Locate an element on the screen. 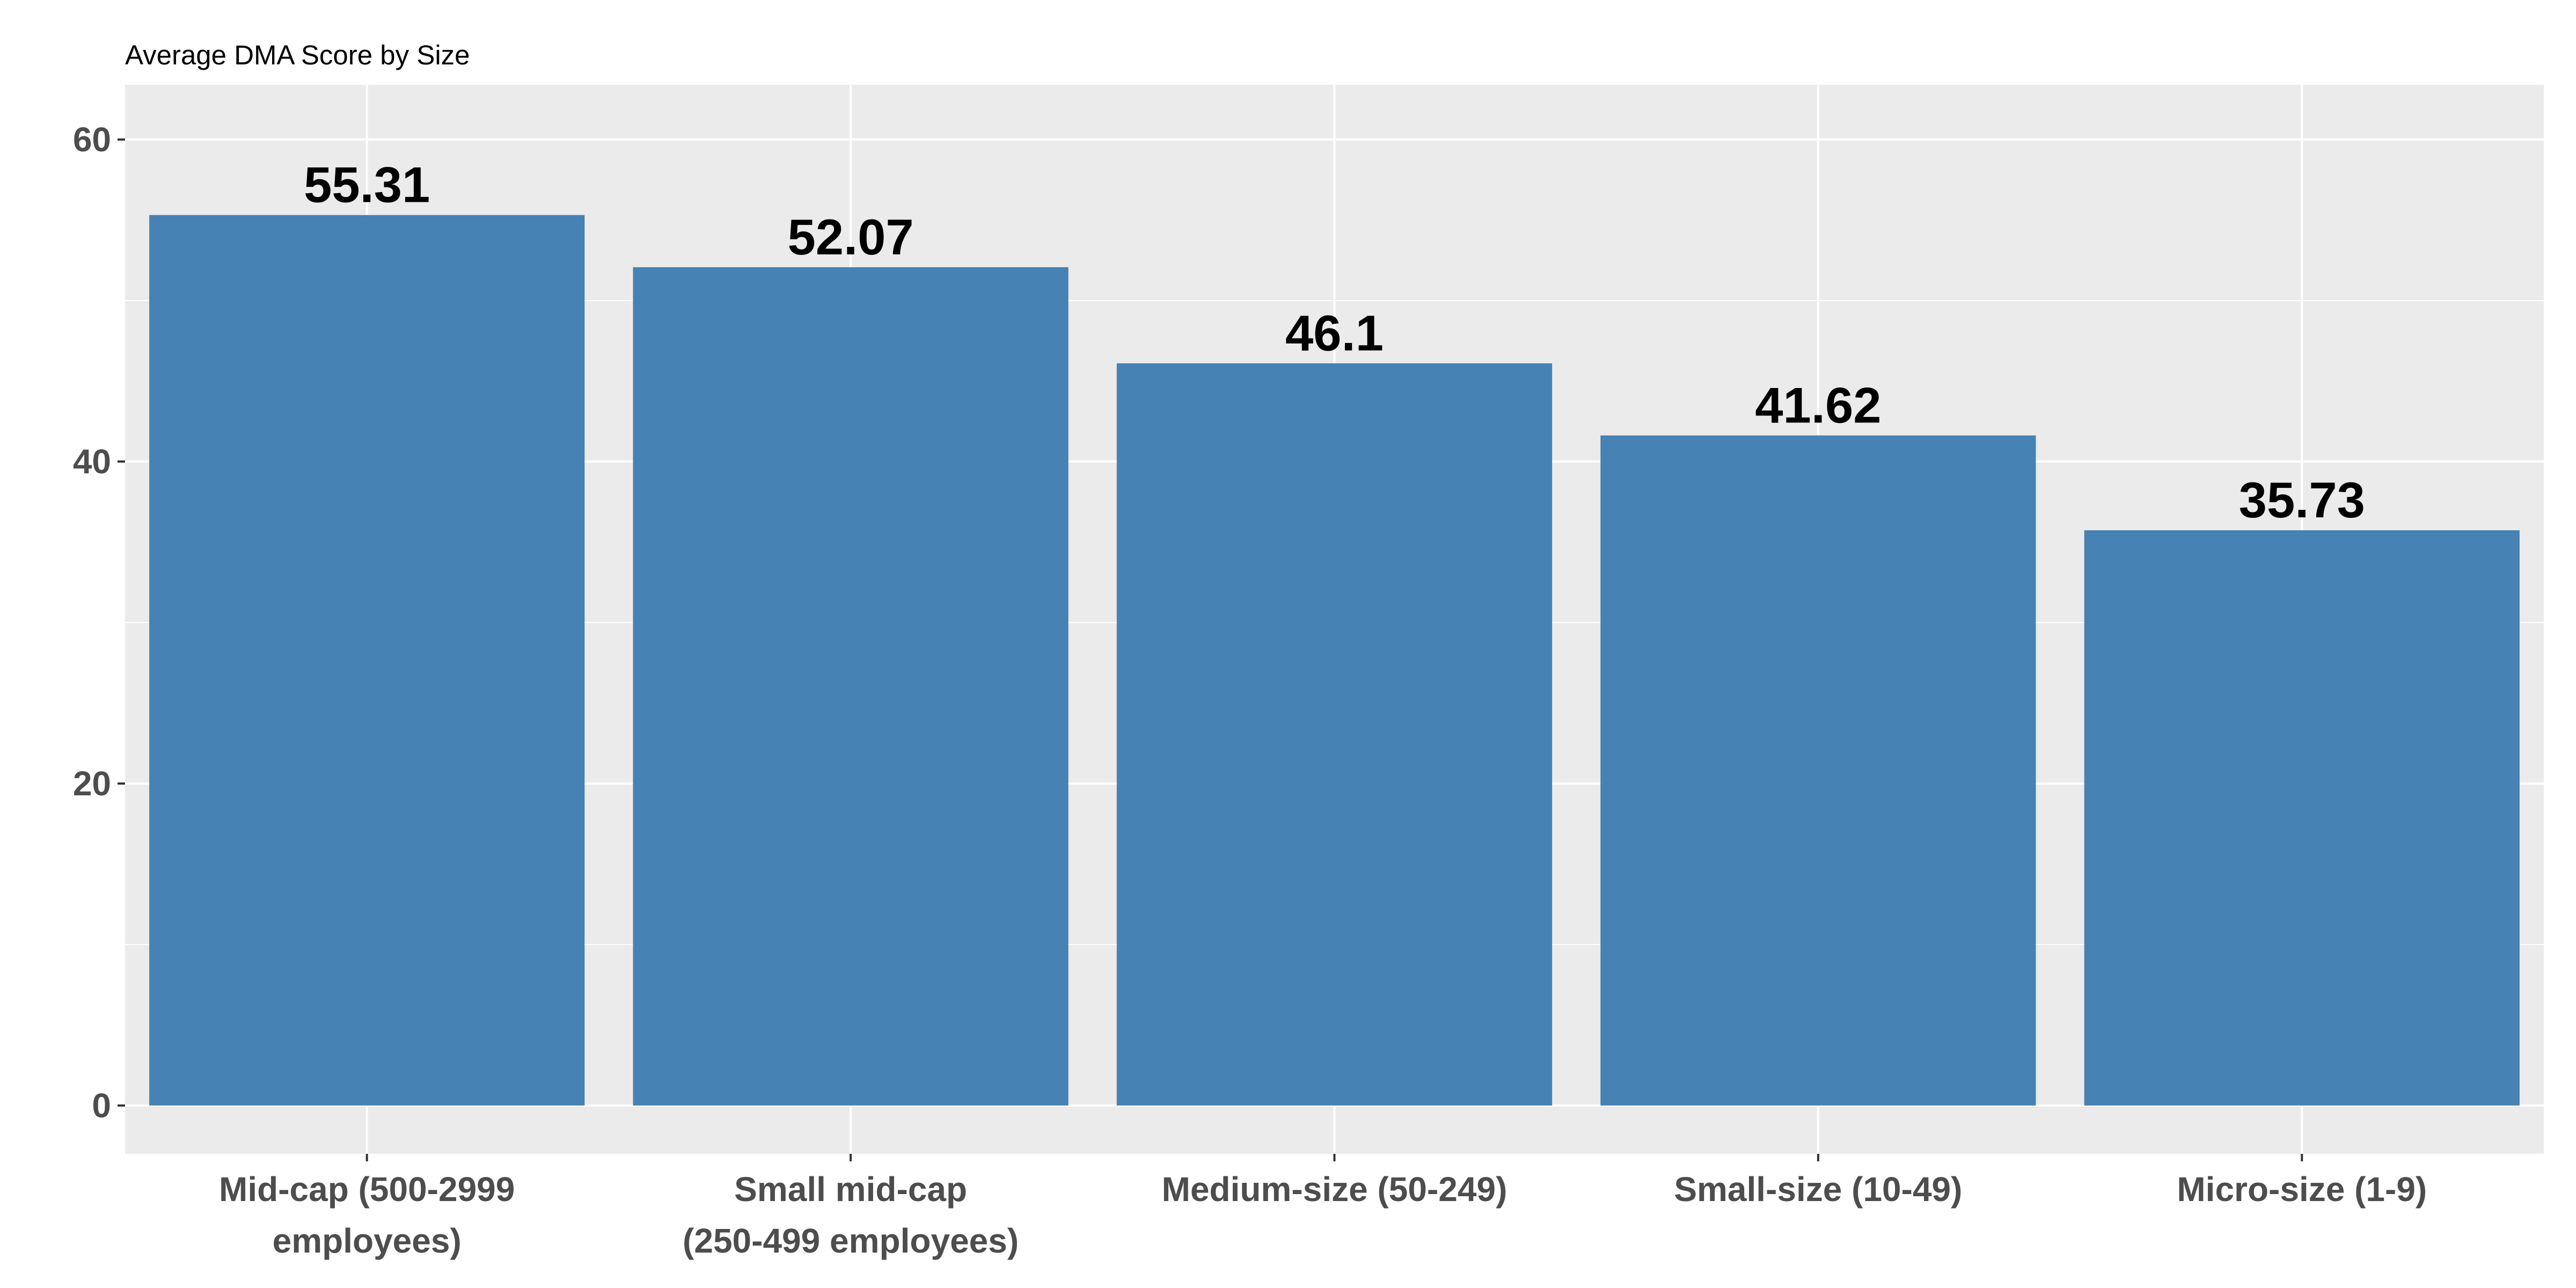 The image size is (2576, 1288). data-label: 55.31 is located at coordinates (367, 185).